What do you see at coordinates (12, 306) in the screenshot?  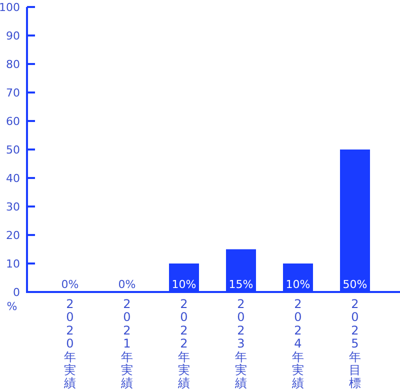 I see `y-axis-title: %` at bounding box center [12, 306].